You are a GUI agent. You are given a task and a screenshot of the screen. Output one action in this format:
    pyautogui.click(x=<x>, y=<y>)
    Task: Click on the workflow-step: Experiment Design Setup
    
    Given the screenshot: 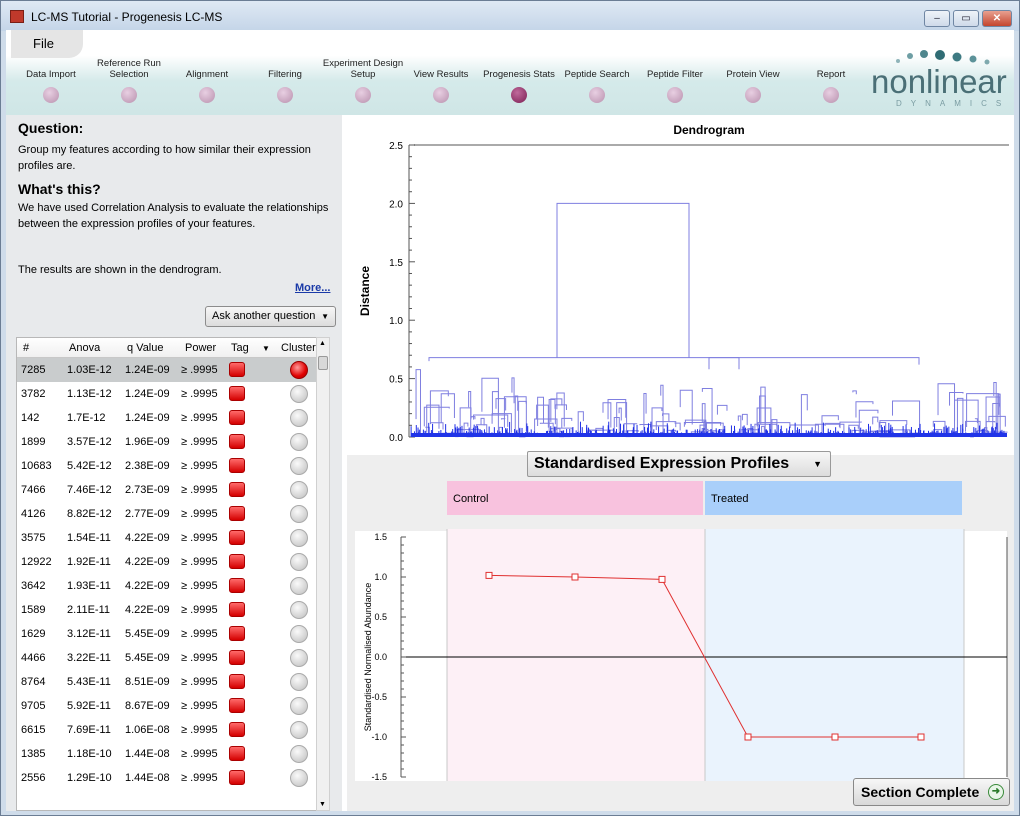 What is the action you would take?
    pyautogui.click(x=363, y=78)
    